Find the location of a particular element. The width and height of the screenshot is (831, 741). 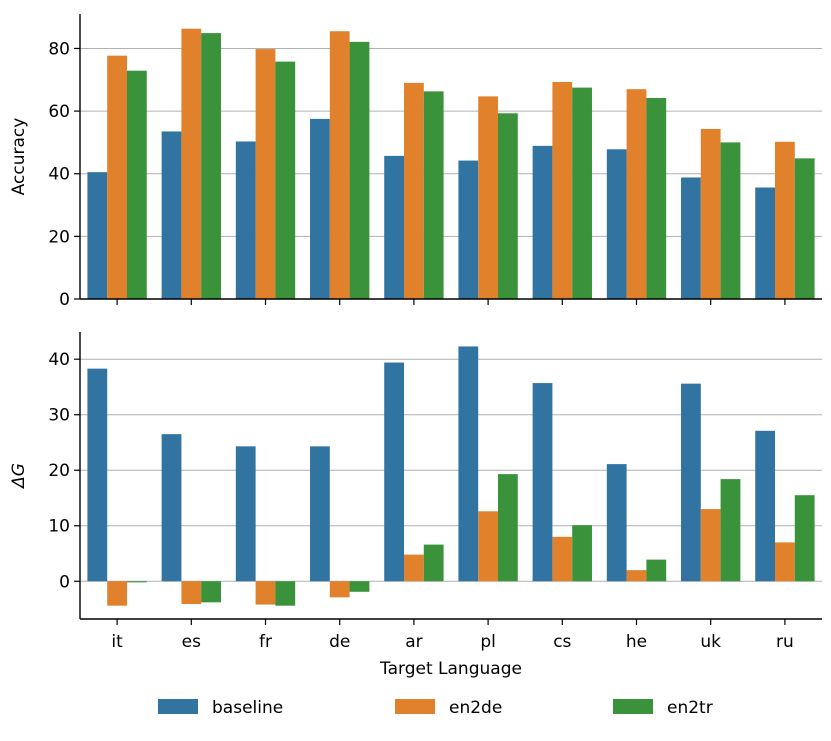

x-tick-label: uk is located at coordinates (710, 642).